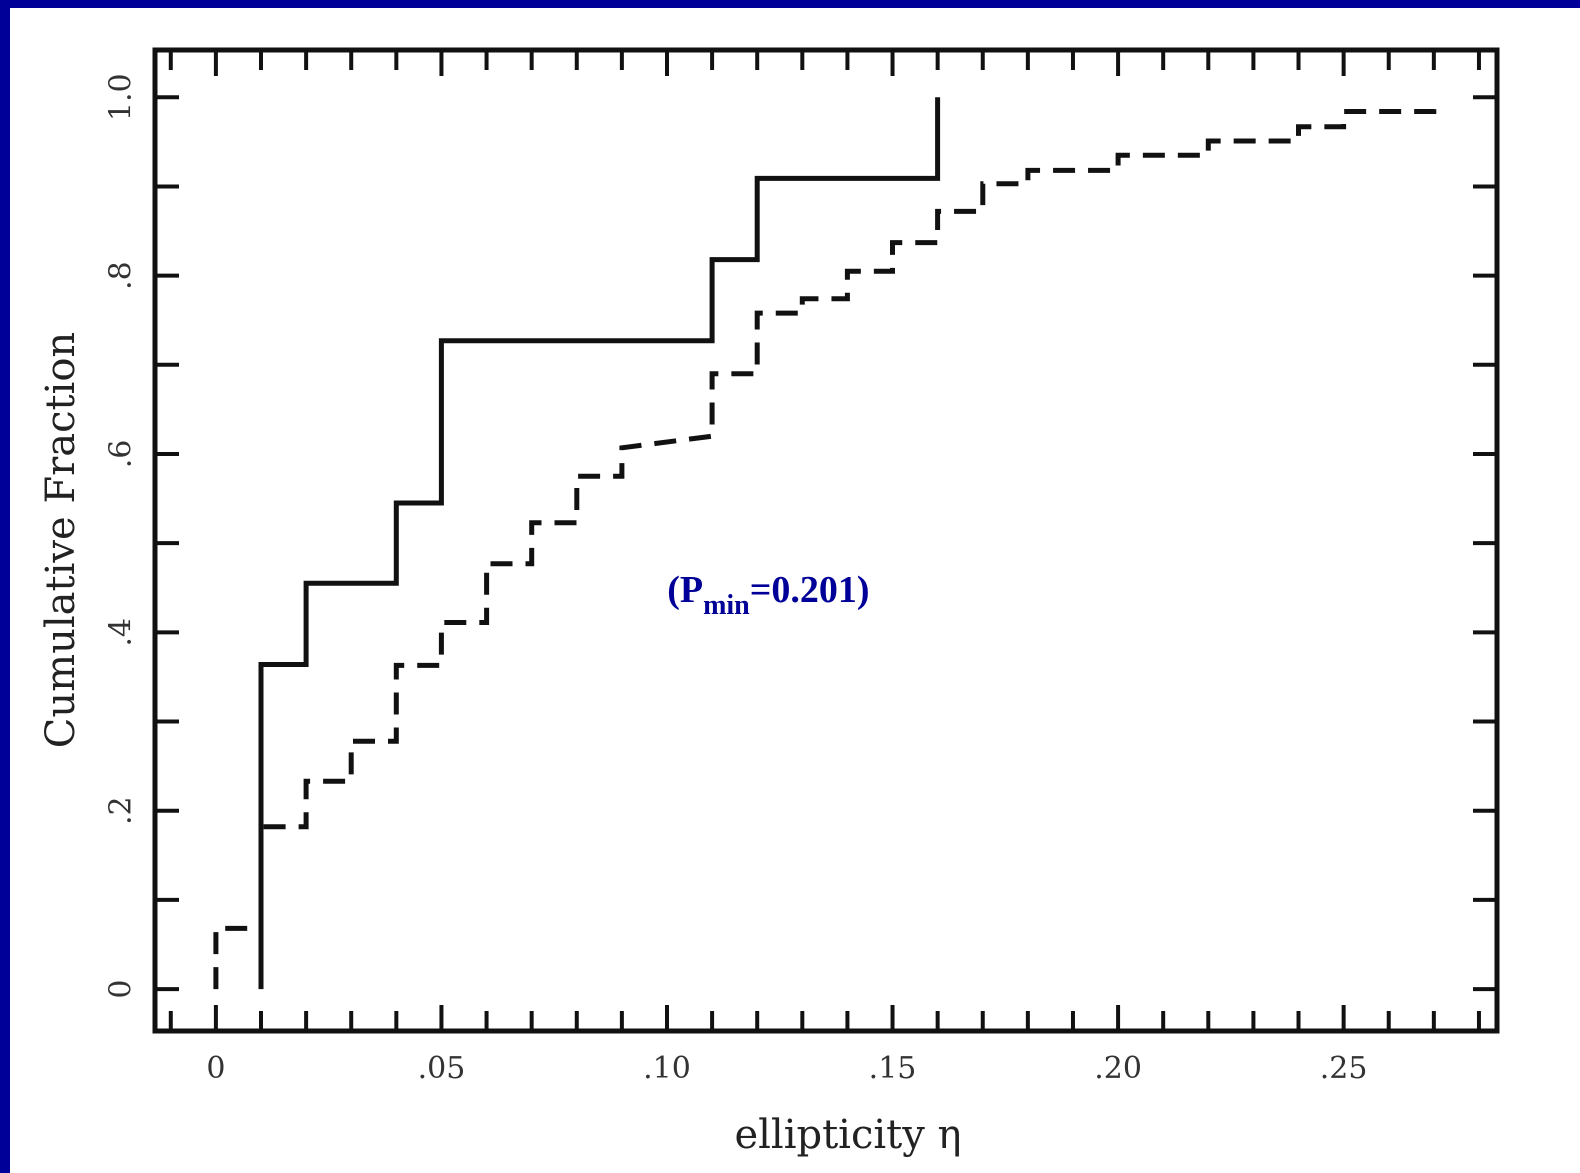  I want to click on x-tick-label: .10, so click(667, 1068).